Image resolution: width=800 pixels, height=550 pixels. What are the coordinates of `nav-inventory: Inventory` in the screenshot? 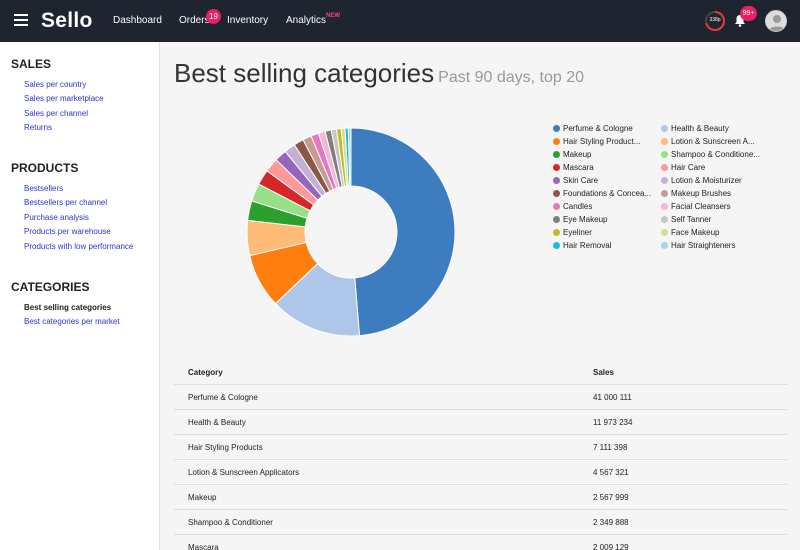 It's located at (248, 20).